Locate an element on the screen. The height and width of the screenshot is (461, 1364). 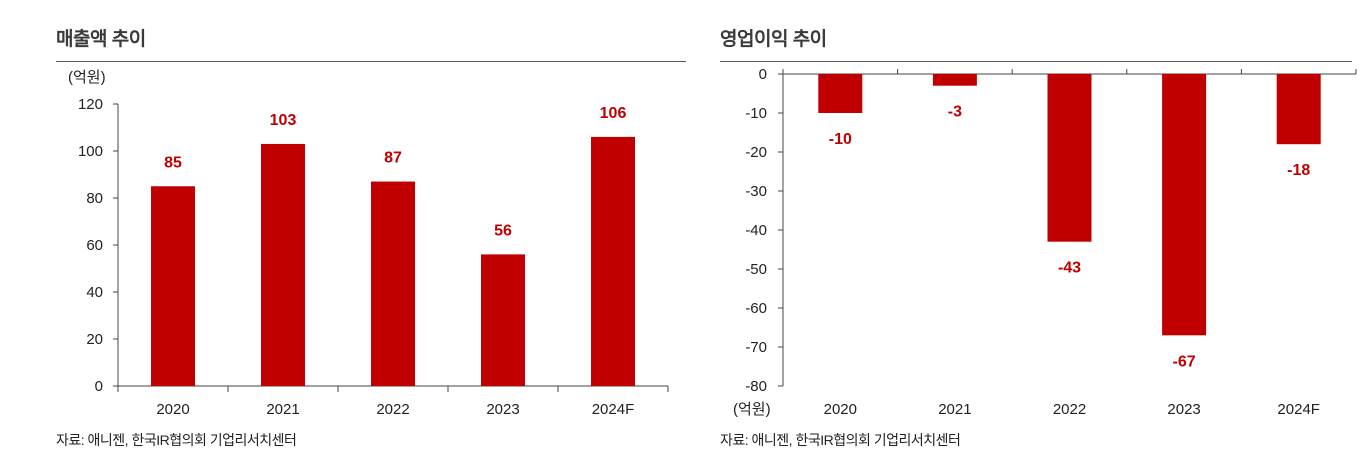
revenue-category-label: 2020 is located at coordinates (172, 409).